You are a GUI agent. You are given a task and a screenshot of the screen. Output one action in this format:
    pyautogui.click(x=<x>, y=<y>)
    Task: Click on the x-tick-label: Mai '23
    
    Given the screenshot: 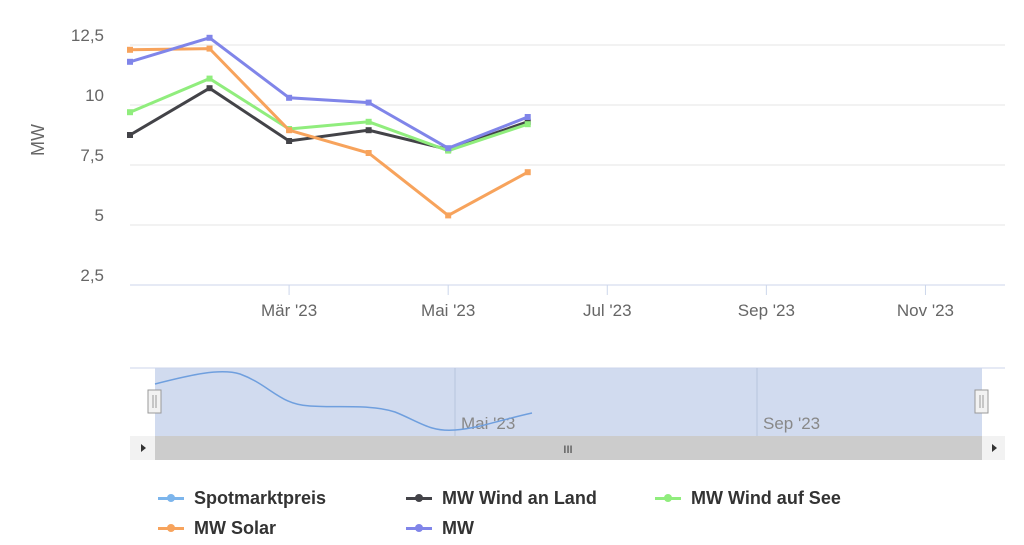 What is the action you would take?
    pyautogui.click(x=448, y=310)
    